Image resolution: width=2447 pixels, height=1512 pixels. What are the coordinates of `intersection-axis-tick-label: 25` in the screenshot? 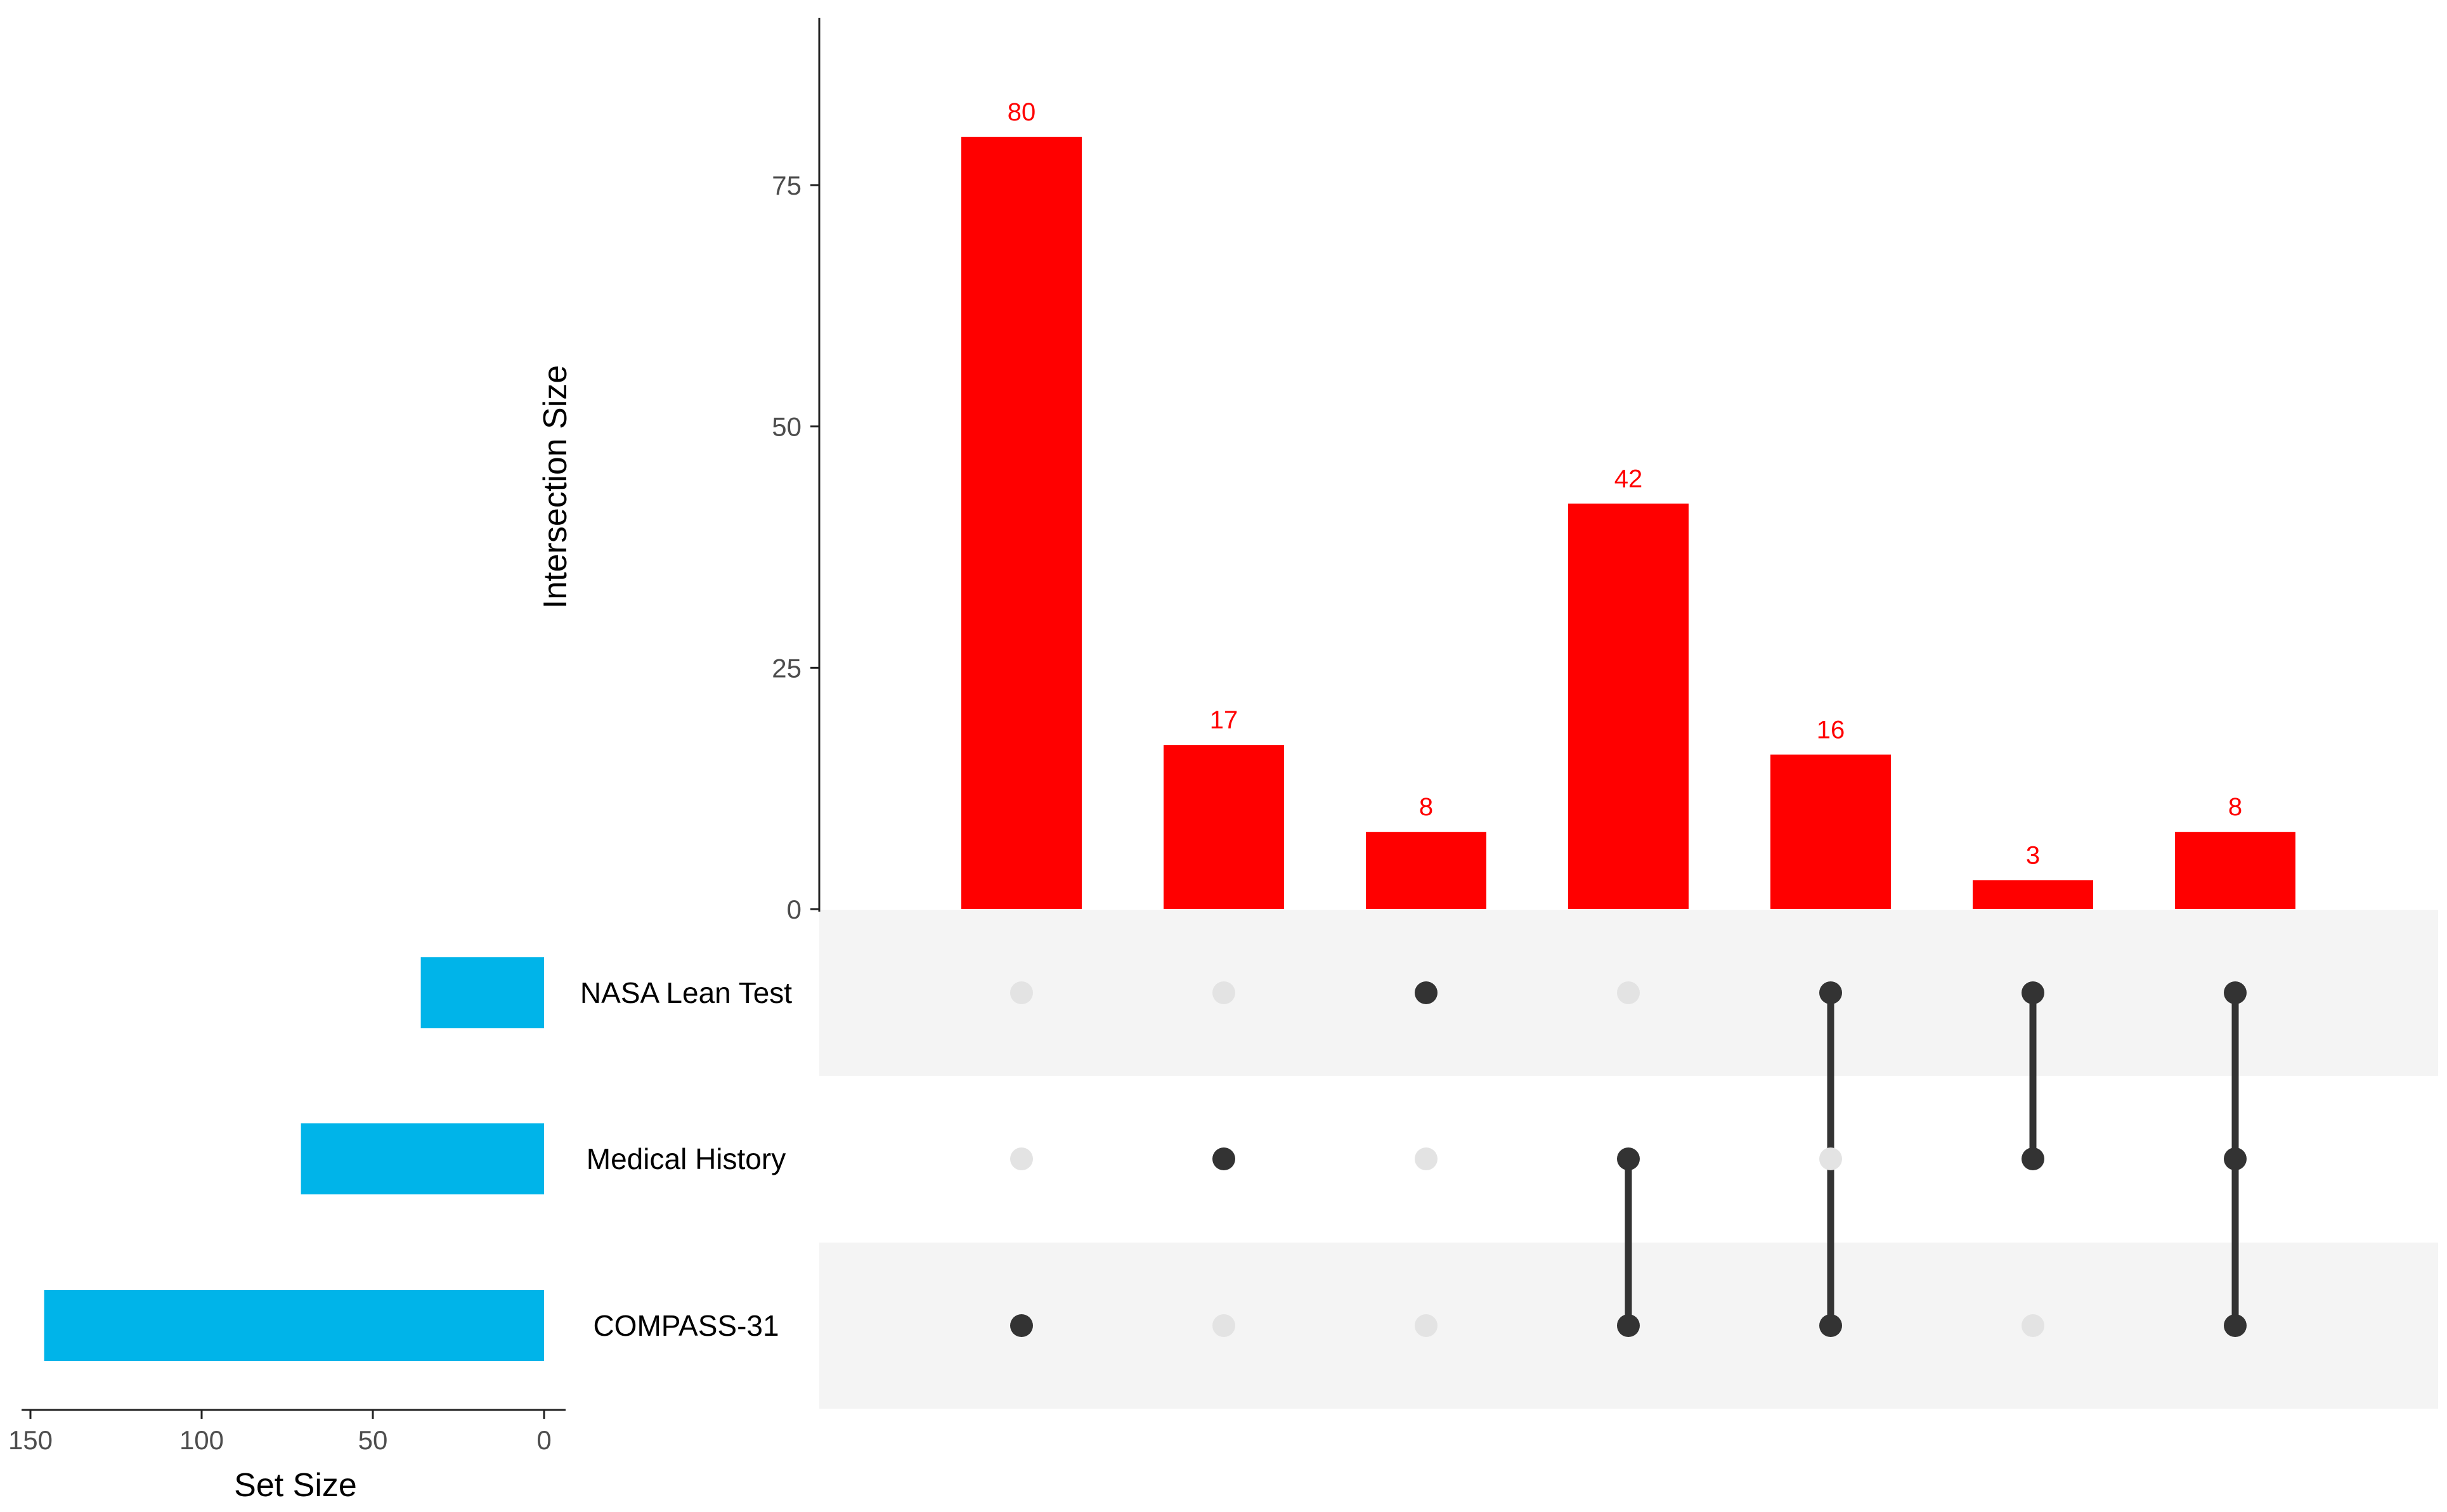 It's located at (787, 668).